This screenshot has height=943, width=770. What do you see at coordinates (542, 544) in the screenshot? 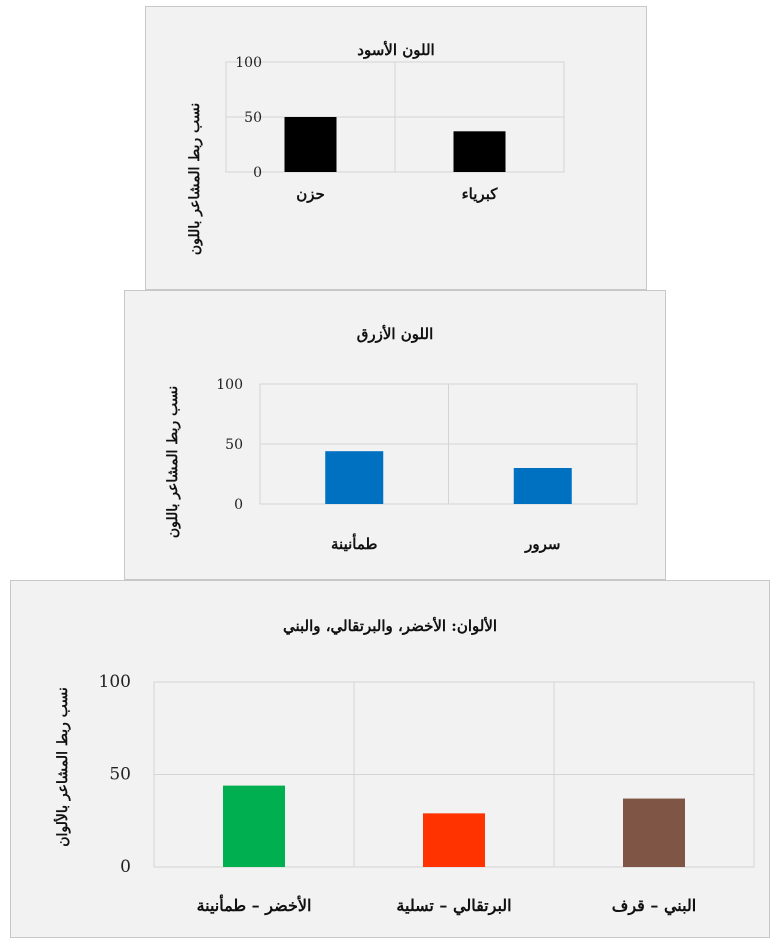
I see `x-tick-label: سرور` at bounding box center [542, 544].